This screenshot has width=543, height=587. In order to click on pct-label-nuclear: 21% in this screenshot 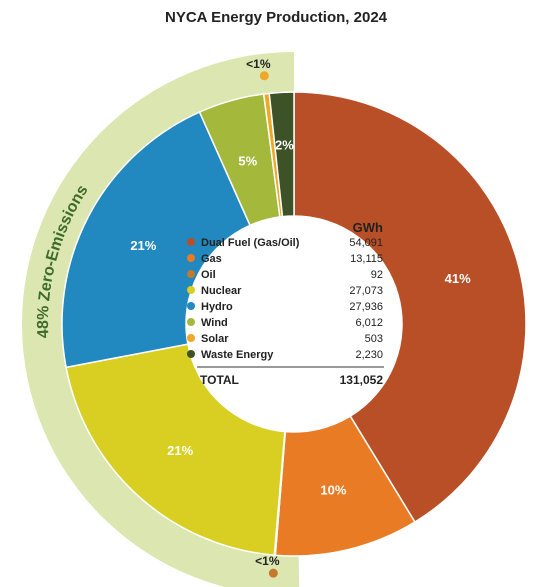, I will do `click(180, 450)`.